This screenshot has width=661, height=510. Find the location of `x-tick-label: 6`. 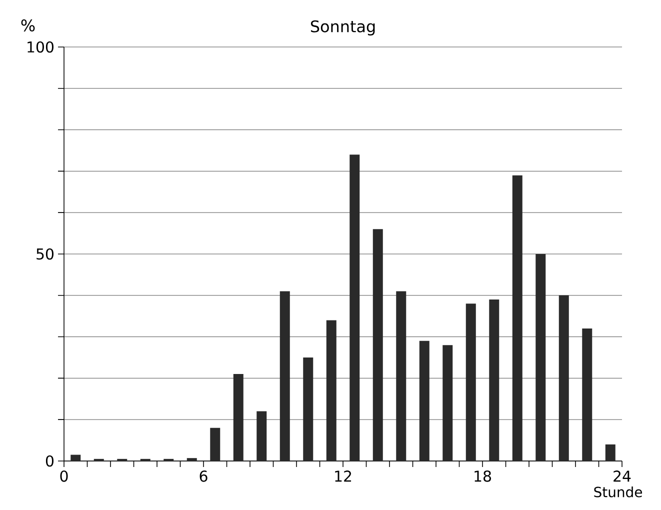

x-tick-label: 6 is located at coordinates (204, 476).